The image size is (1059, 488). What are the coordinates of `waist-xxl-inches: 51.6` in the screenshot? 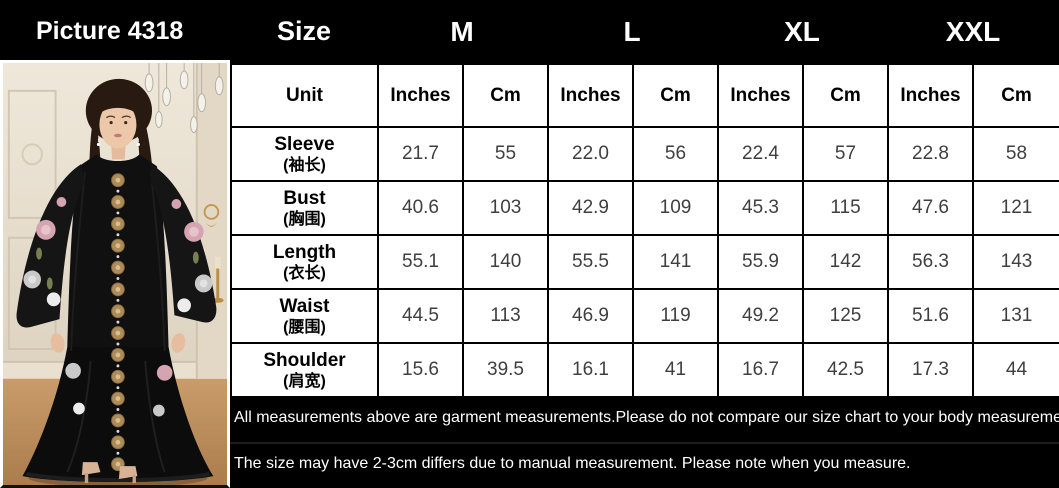 It's located at (930, 316).